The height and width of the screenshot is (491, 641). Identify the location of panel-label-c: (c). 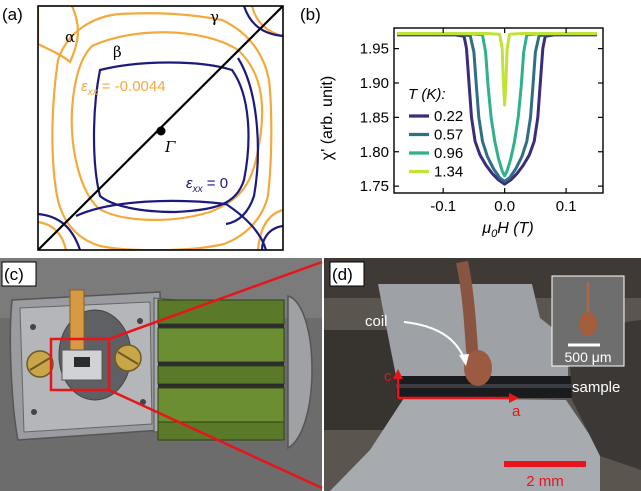
(14, 274).